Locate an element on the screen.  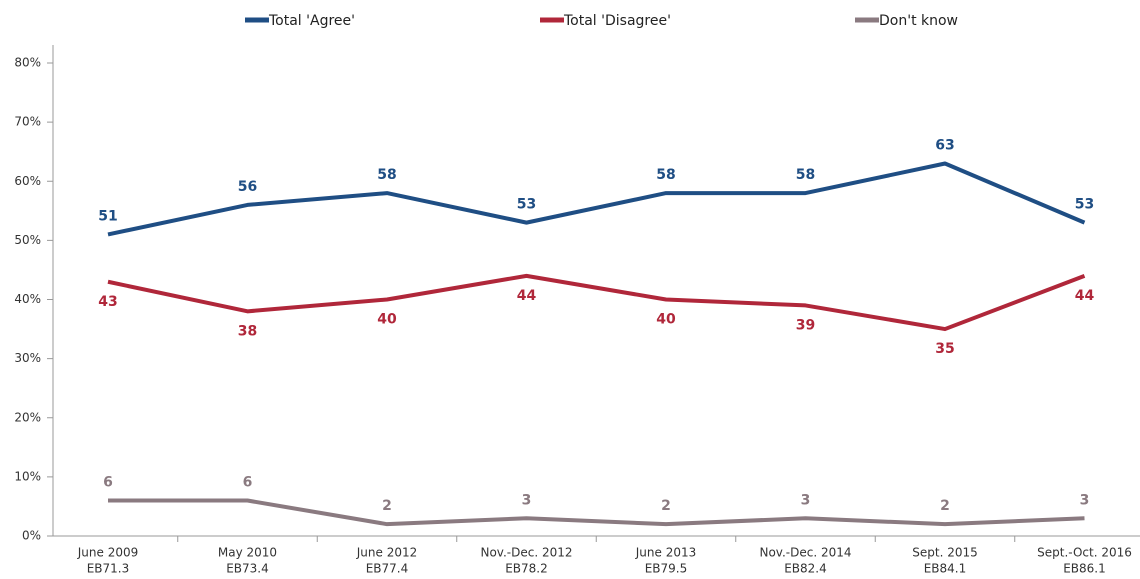
data-label: 35 is located at coordinates (944, 349).